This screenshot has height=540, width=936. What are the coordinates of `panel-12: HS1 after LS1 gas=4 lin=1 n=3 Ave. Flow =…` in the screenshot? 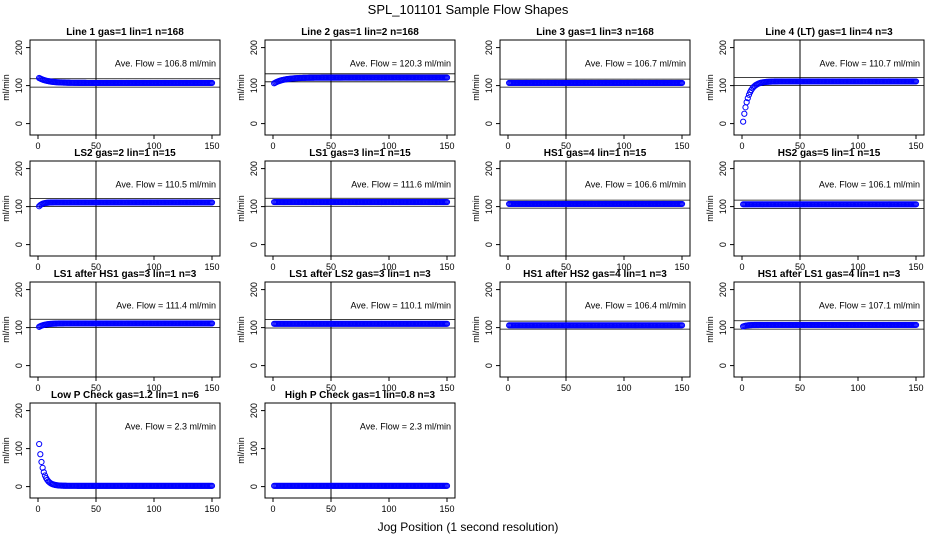 It's located at (815, 331).